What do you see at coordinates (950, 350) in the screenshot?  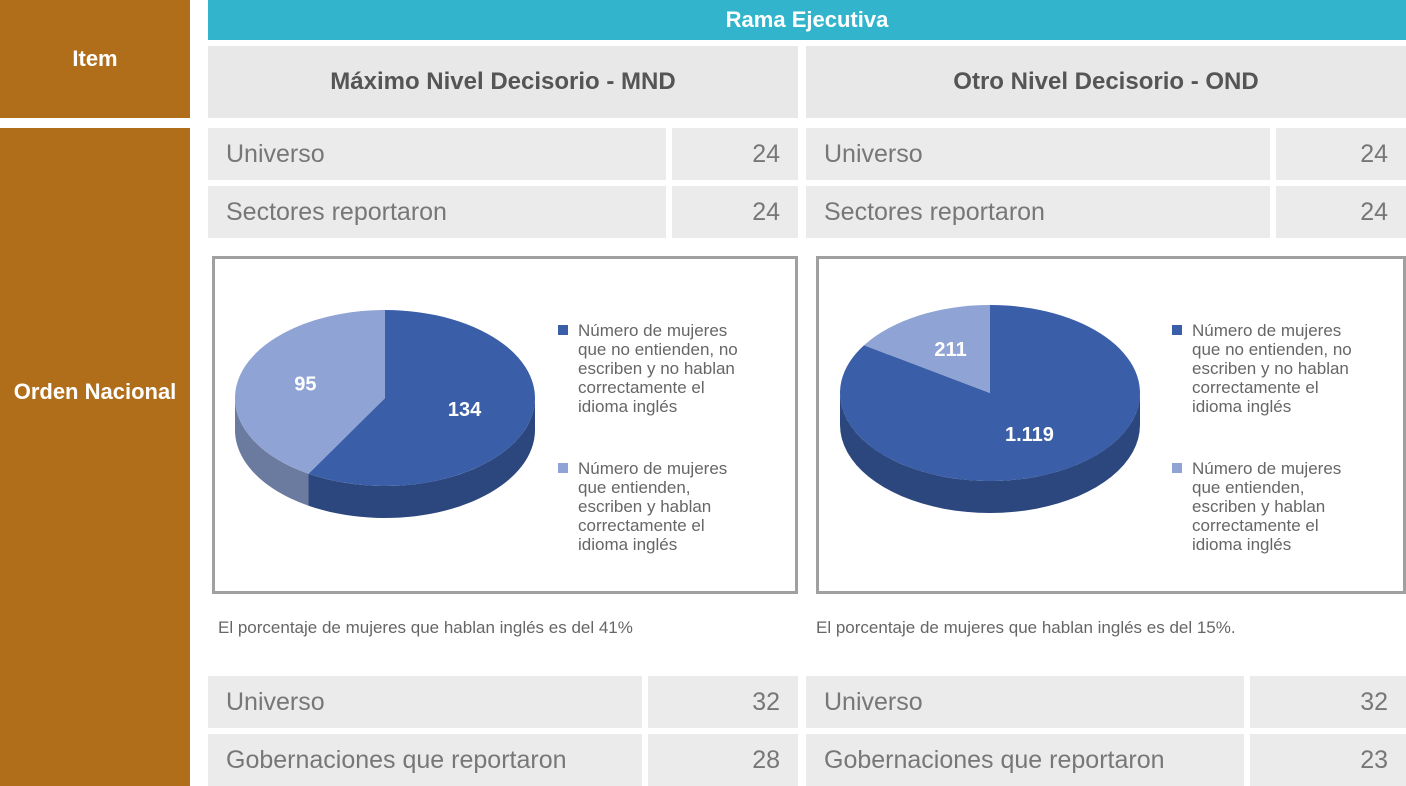 I see `data-label: 211` at bounding box center [950, 350].